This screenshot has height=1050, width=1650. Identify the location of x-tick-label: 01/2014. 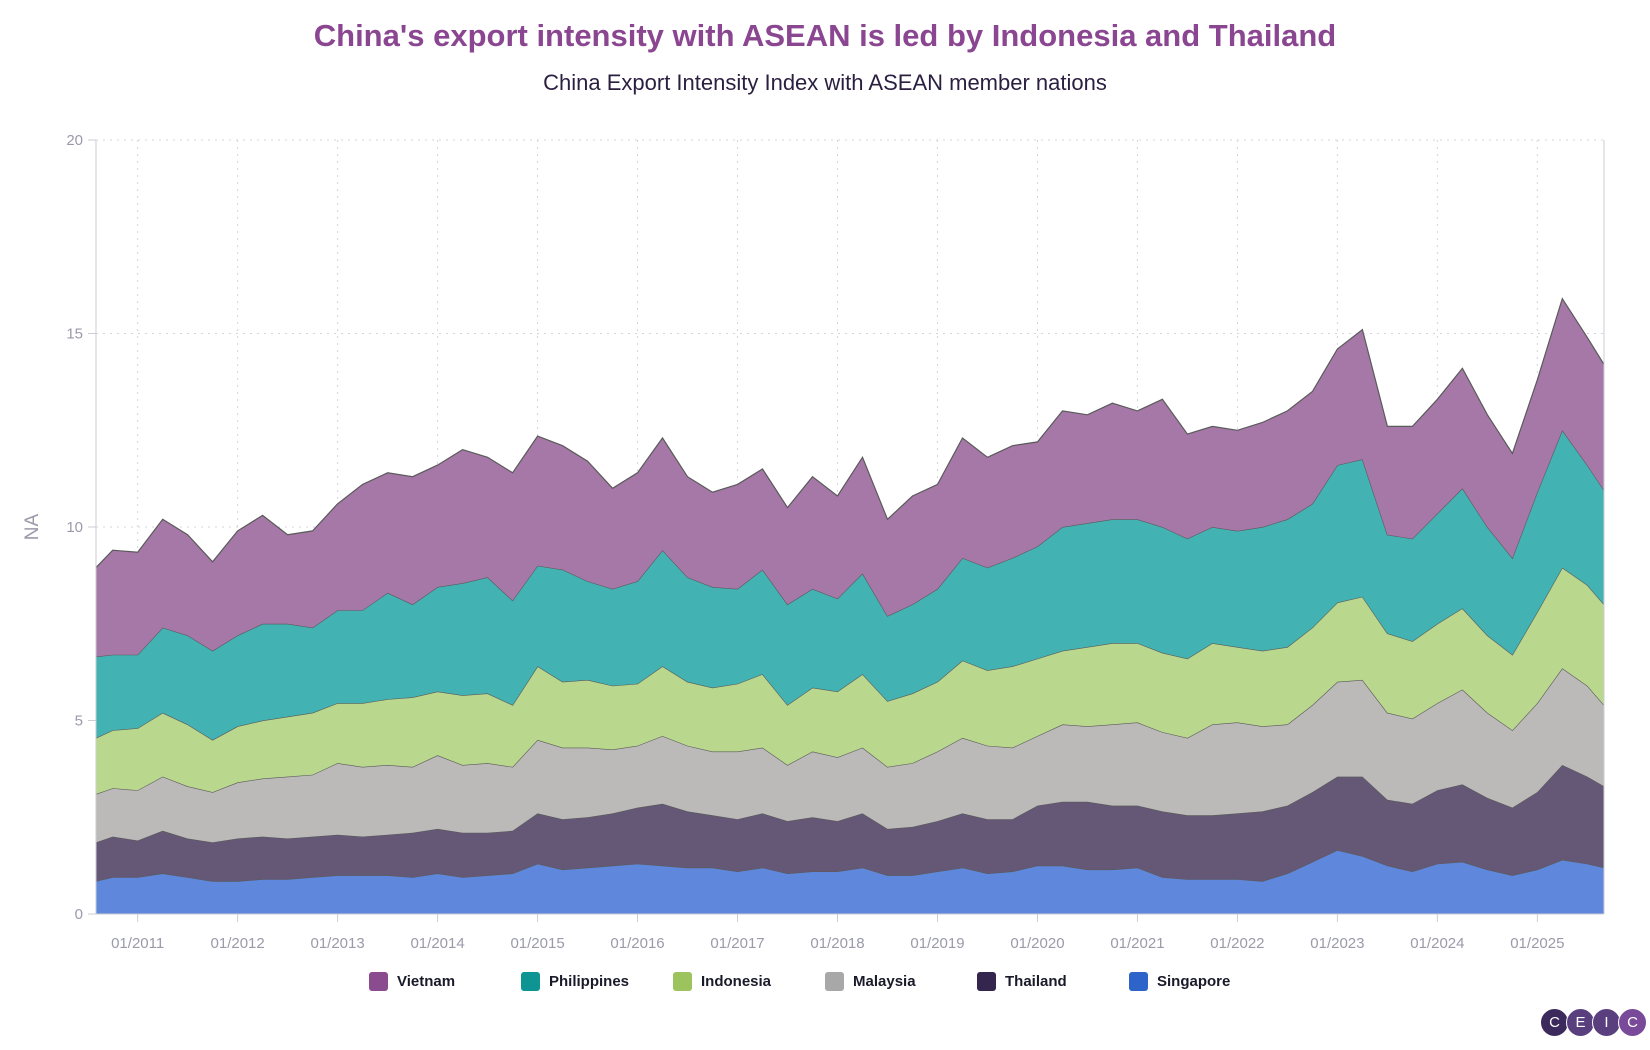
(437, 943).